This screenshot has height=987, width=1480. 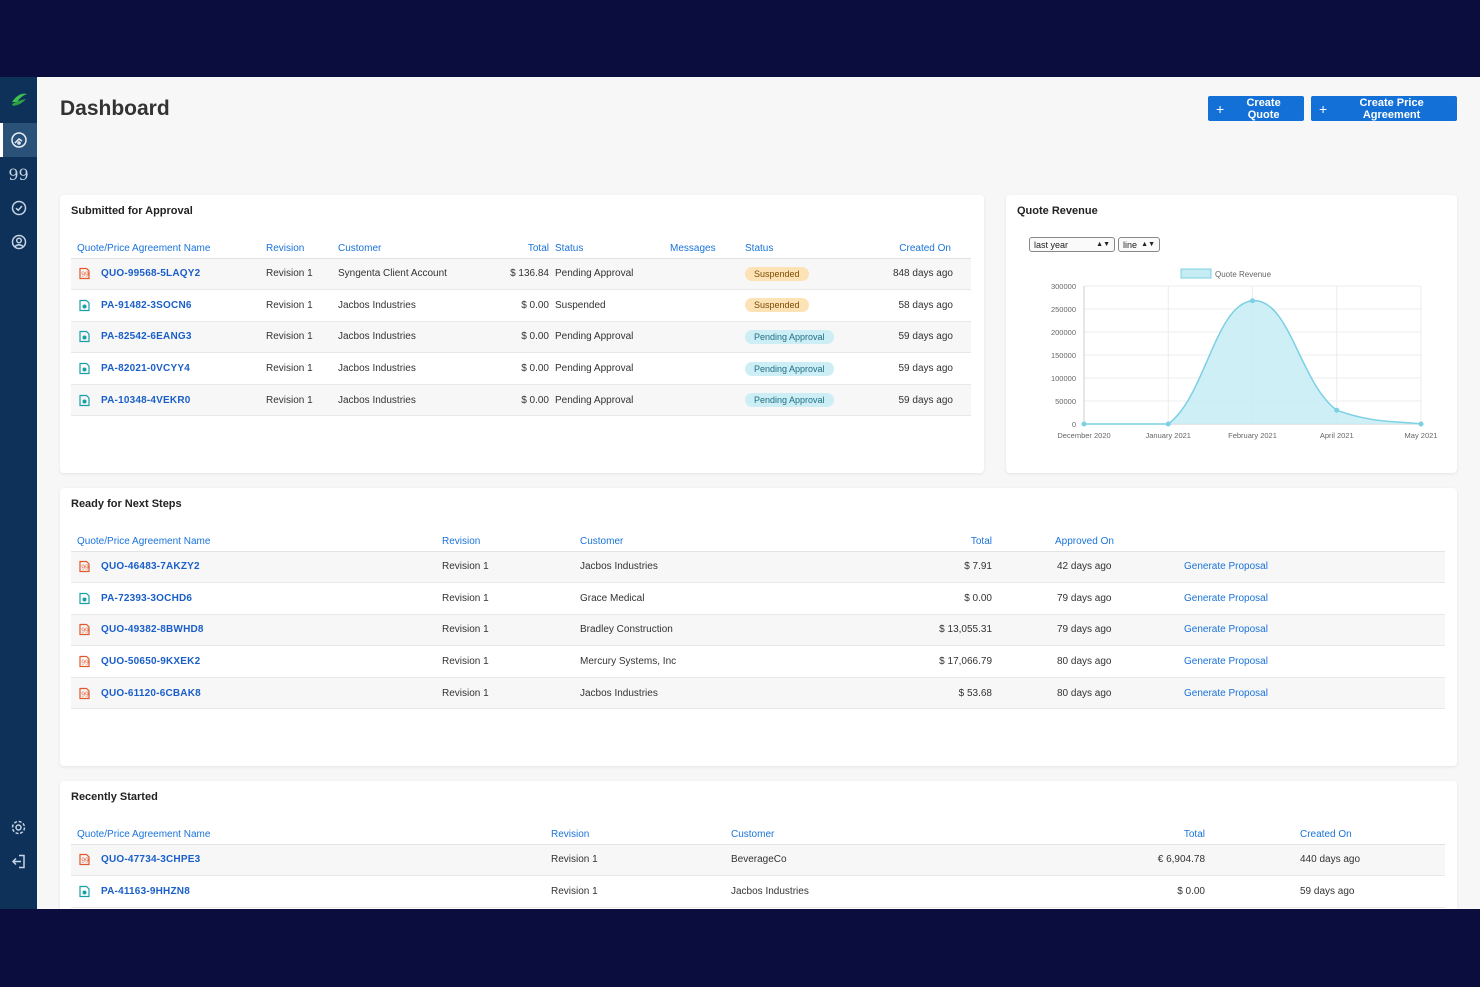 I want to click on record-link: QUO-61120-6CBAK8, so click(x=151, y=693).